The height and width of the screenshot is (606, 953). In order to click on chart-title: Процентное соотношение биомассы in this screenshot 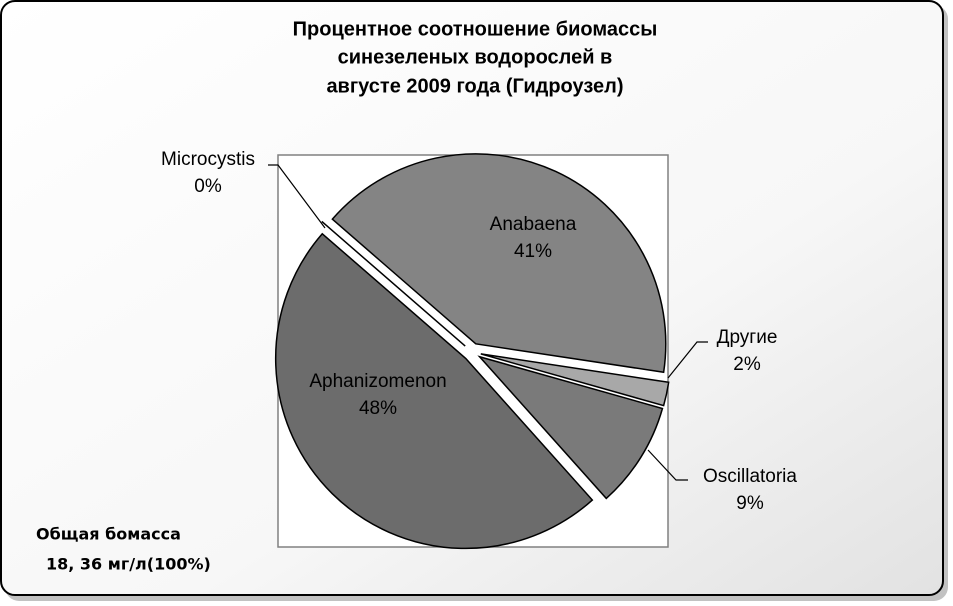, I will do `click(475, 29)`.